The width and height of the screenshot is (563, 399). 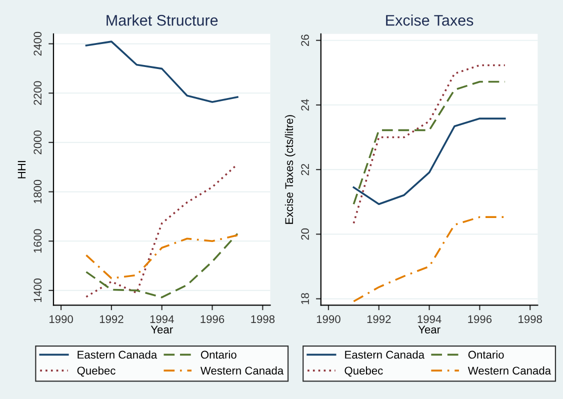 What do you see at coordinates (305, 40) in the screenshot?
I see `y-tick-label: 26` at bounding box center [305, 40].